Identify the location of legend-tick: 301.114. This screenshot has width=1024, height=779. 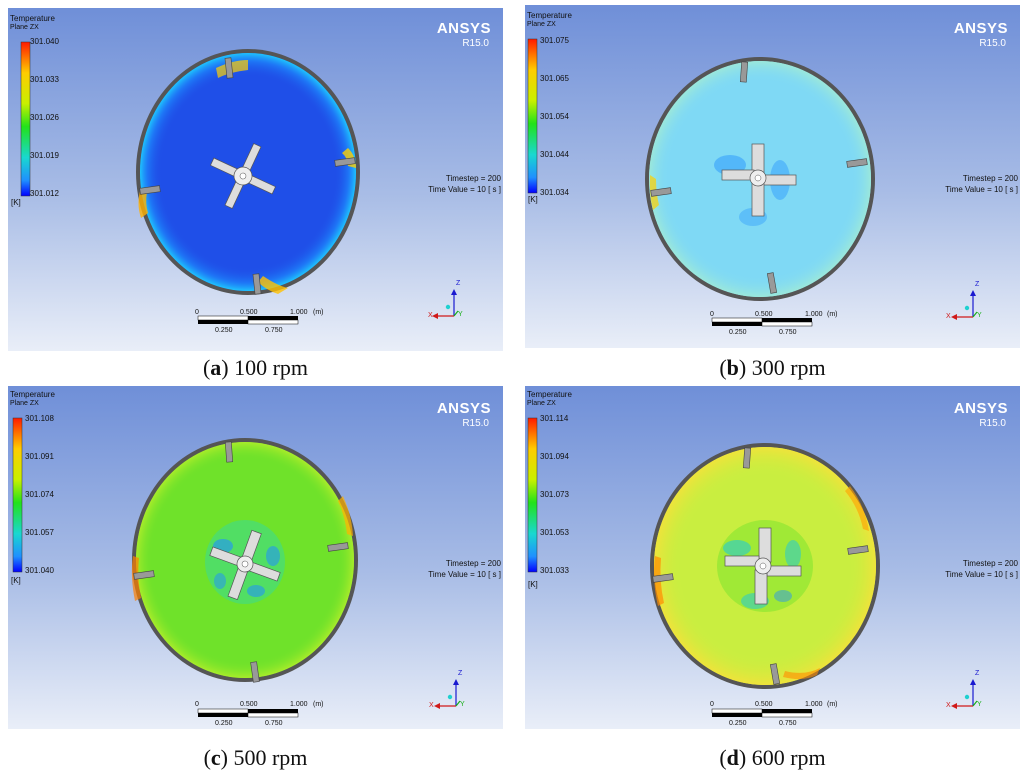
(554, 418).